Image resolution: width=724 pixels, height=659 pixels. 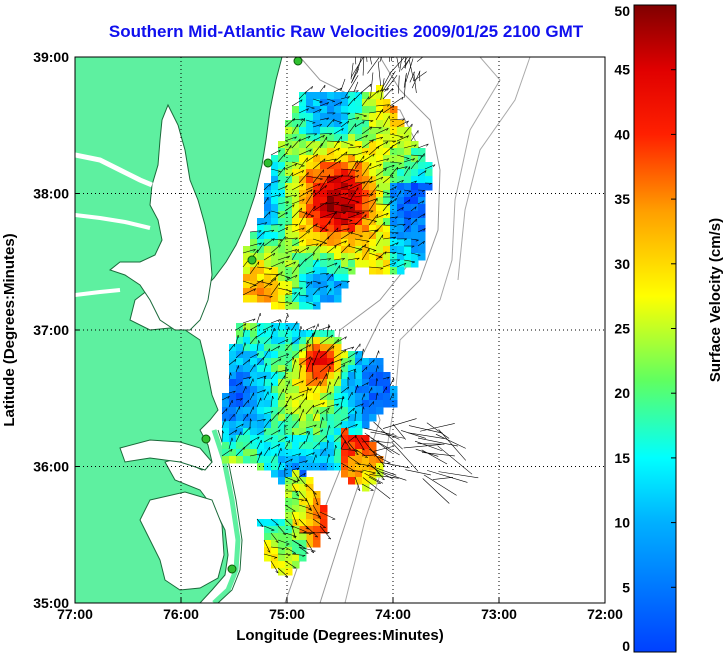 I want to click on colorbar-tick-label: 25, so click(x=622, y=329).